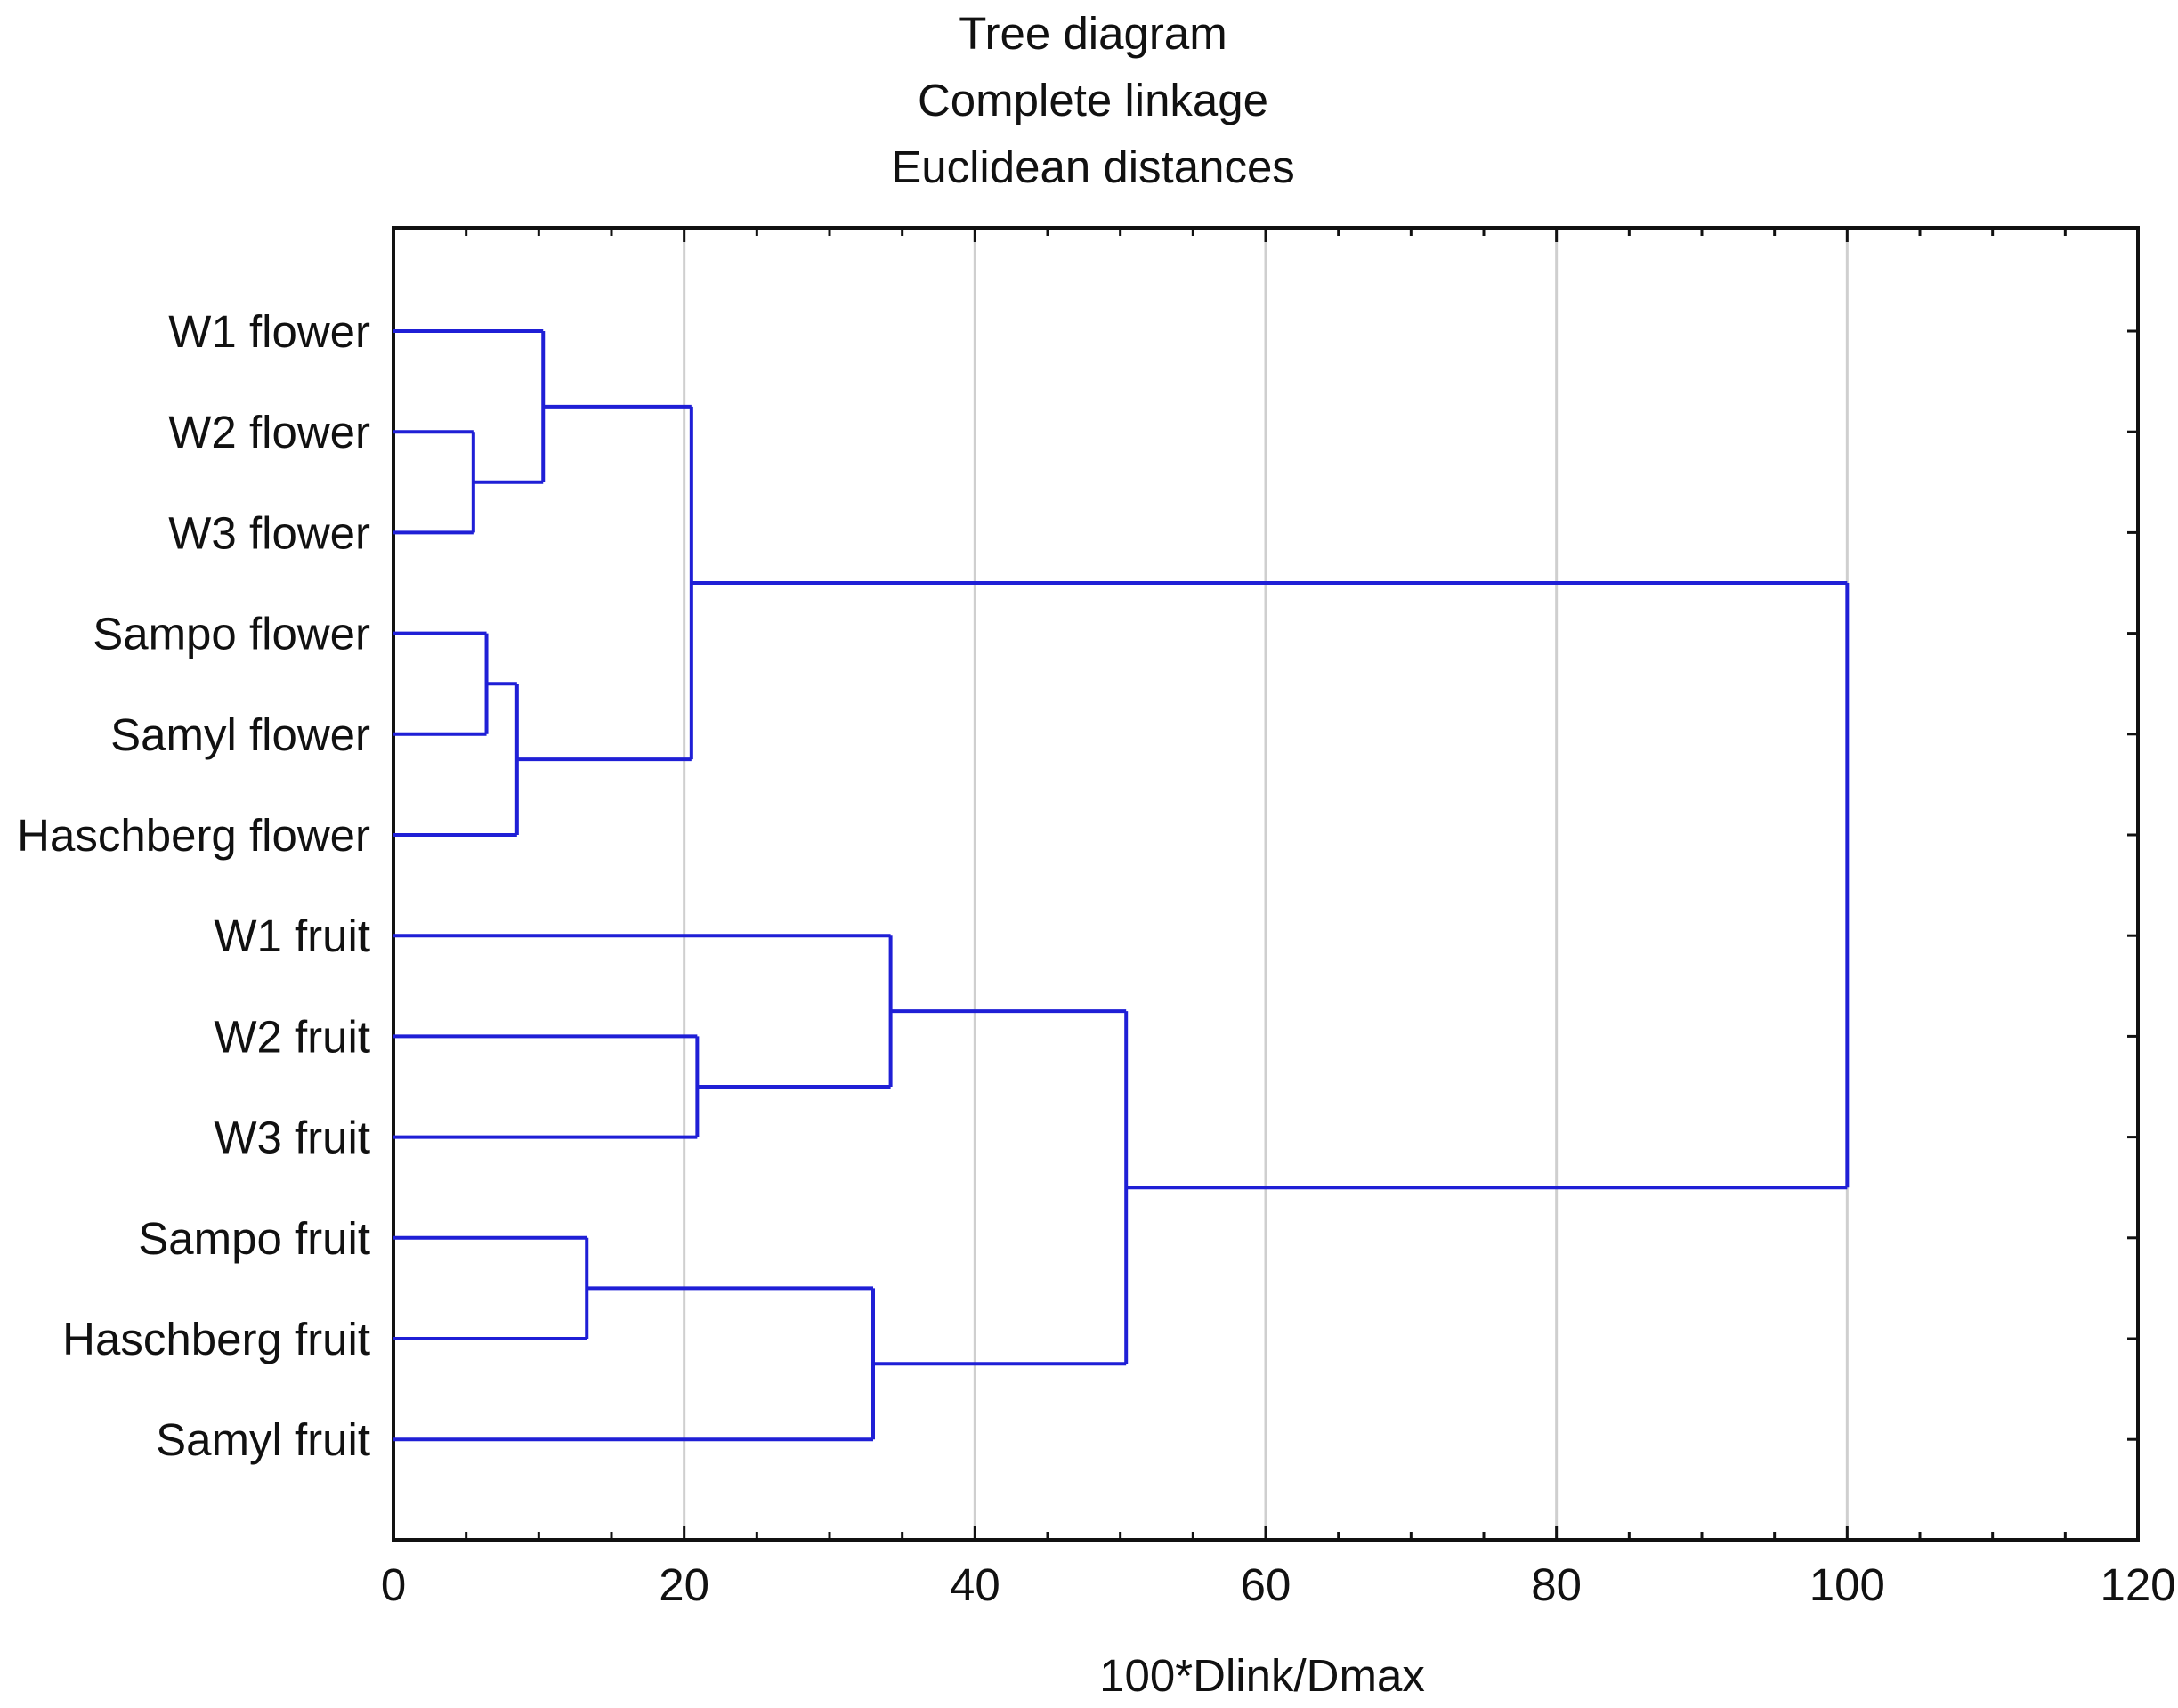 Image resolution: width=2178 pixels, height=1708 pixels. Describe the element at coordinates (1556, 1585) in the screenshot. I see `x-tick-label-80: 80` at that location.